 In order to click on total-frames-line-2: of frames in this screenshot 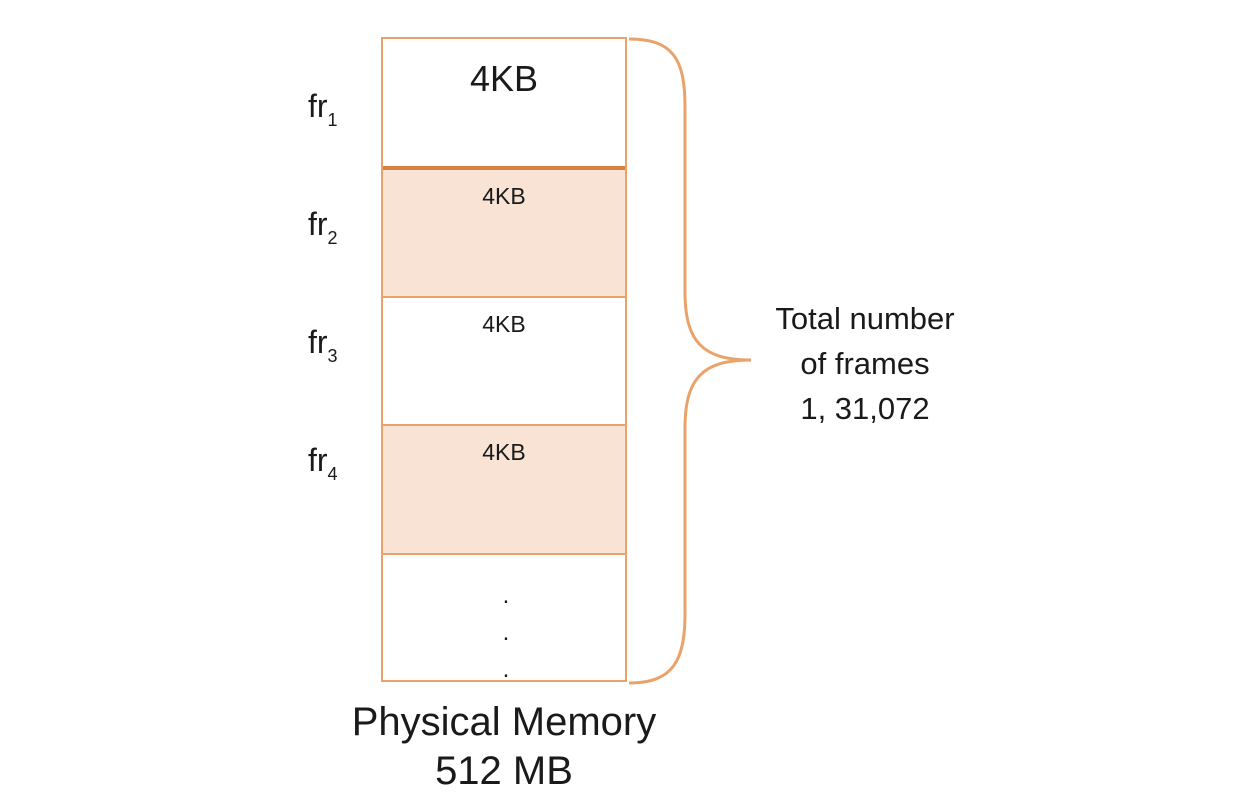, I will do `click(865, 363)`.